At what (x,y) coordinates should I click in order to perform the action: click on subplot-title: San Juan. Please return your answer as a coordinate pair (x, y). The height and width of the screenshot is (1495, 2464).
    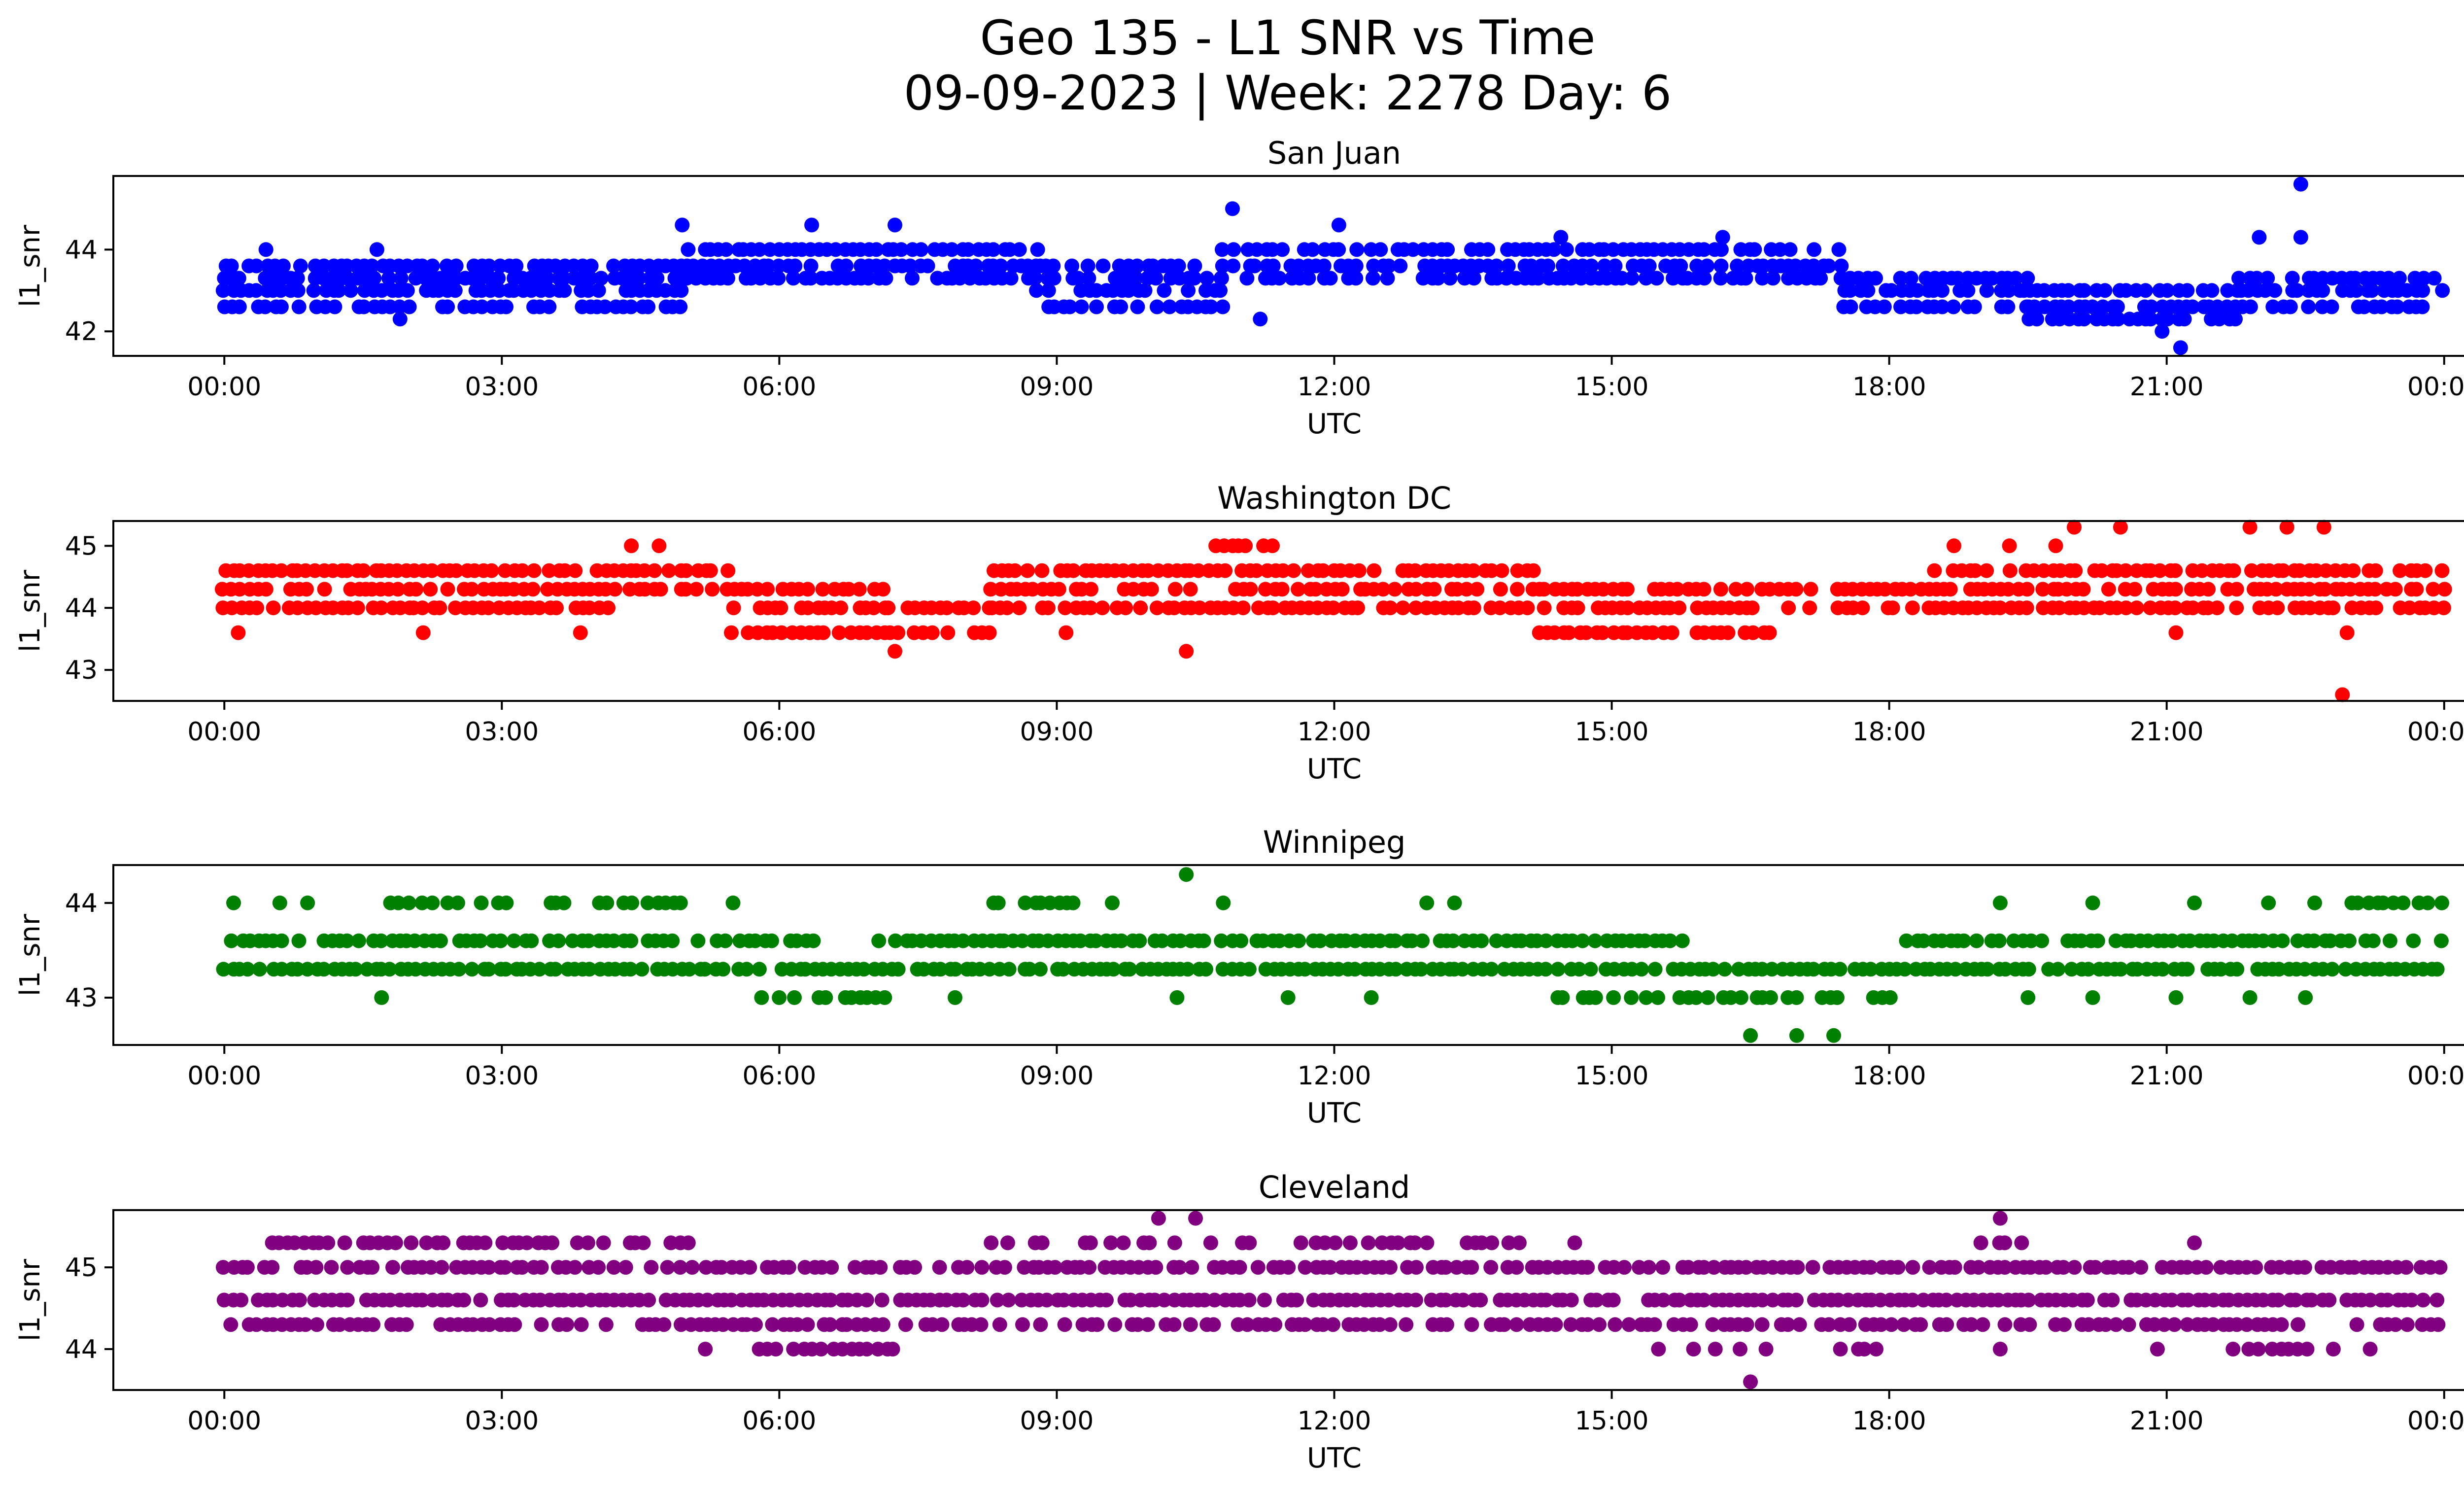
    Looking at the image, I should click on (1334, 153).